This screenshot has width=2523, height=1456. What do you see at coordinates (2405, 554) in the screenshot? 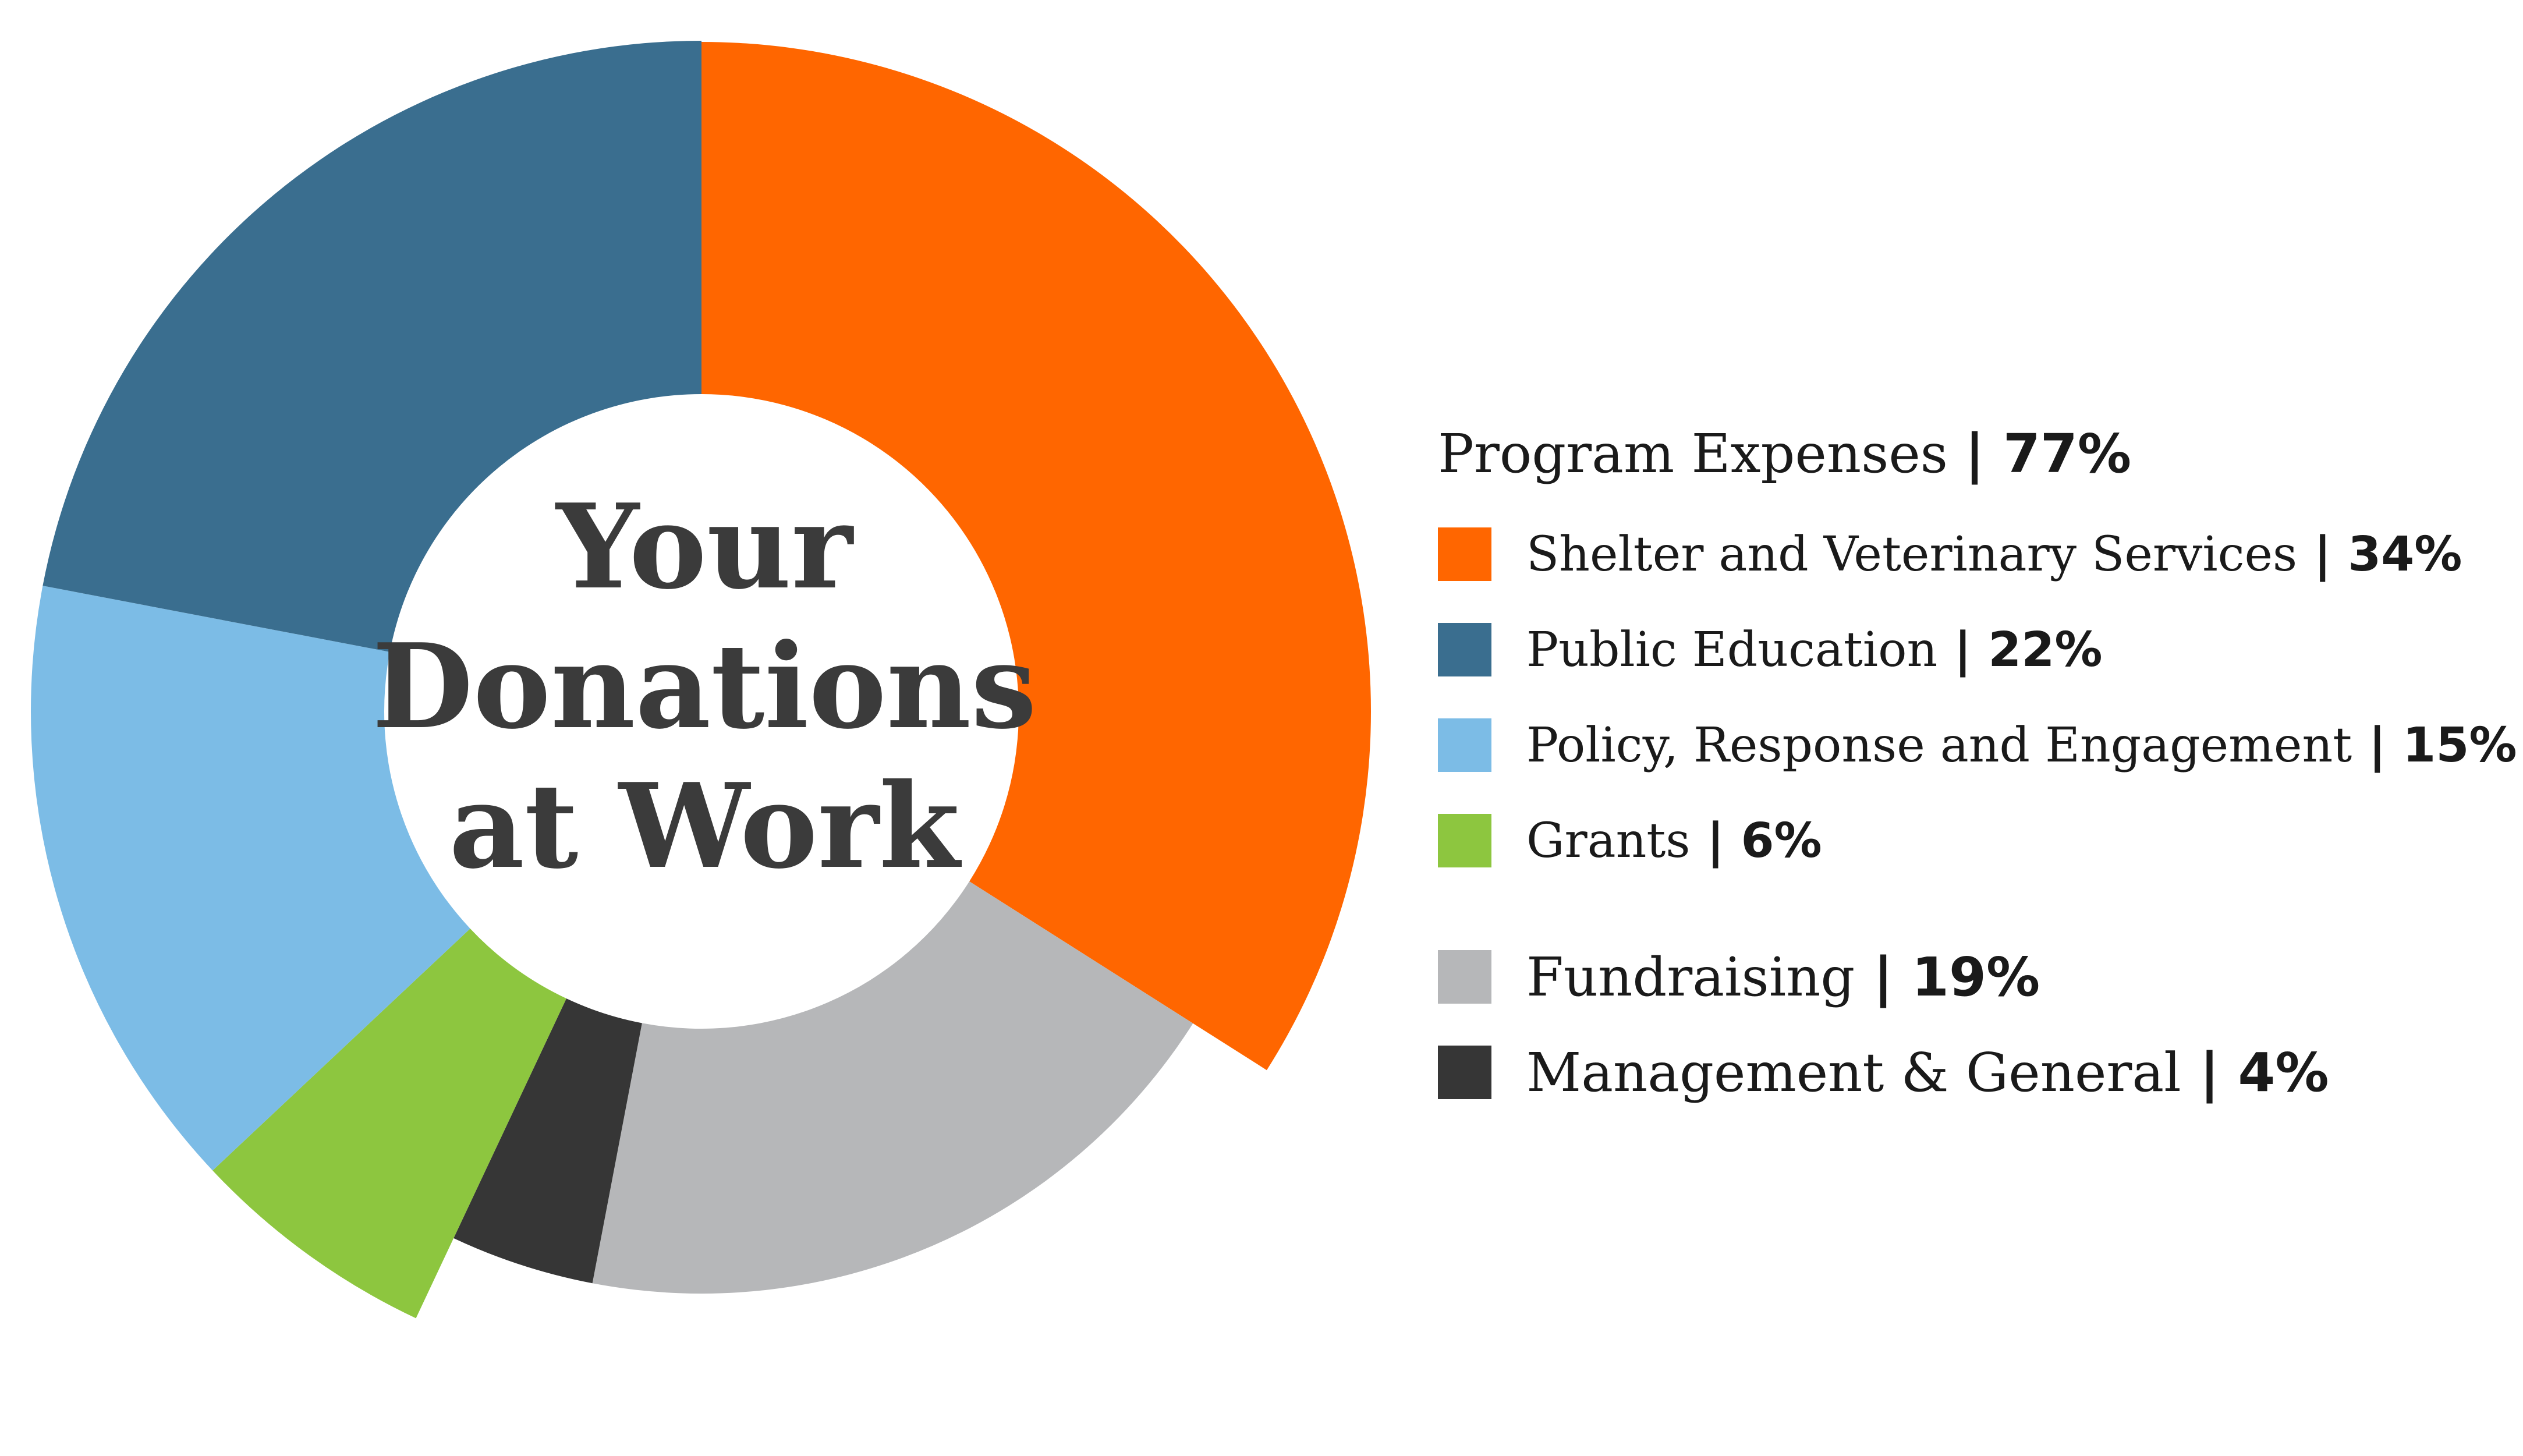
I see `legend-value-shelter: 34%` at bounding box center [2405, 554].